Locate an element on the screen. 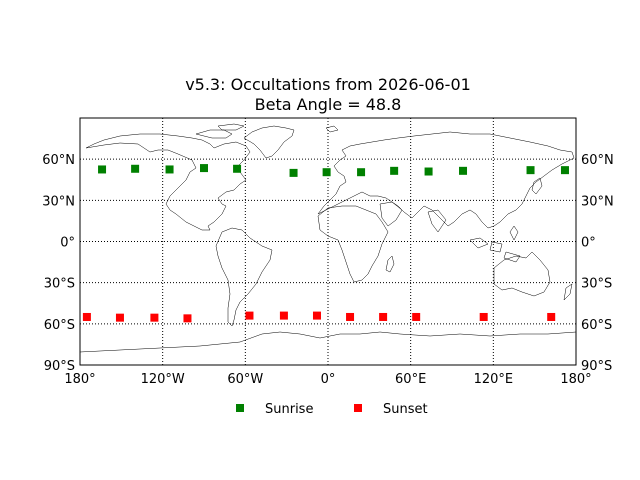  australia-coastline is located at coordinates (522, 274).